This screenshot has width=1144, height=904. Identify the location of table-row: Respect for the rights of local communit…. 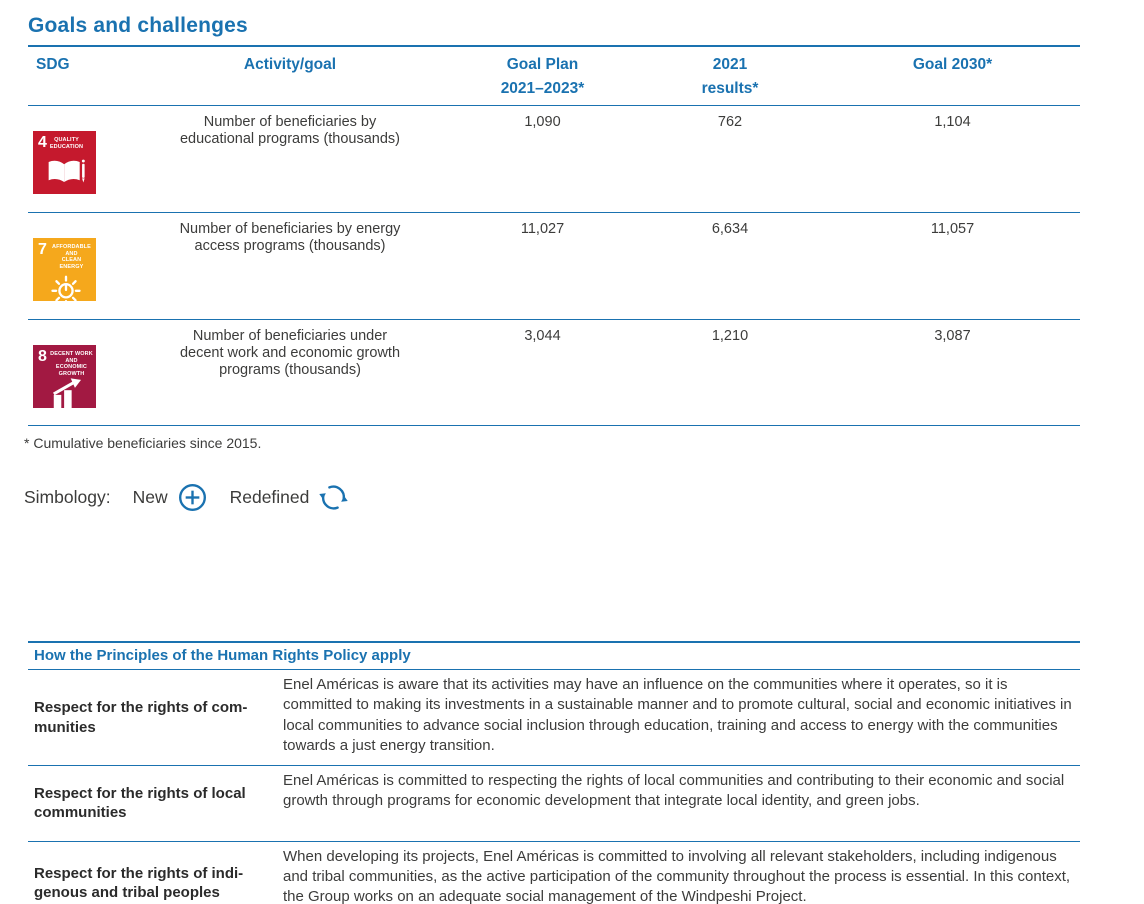
(554, 804).